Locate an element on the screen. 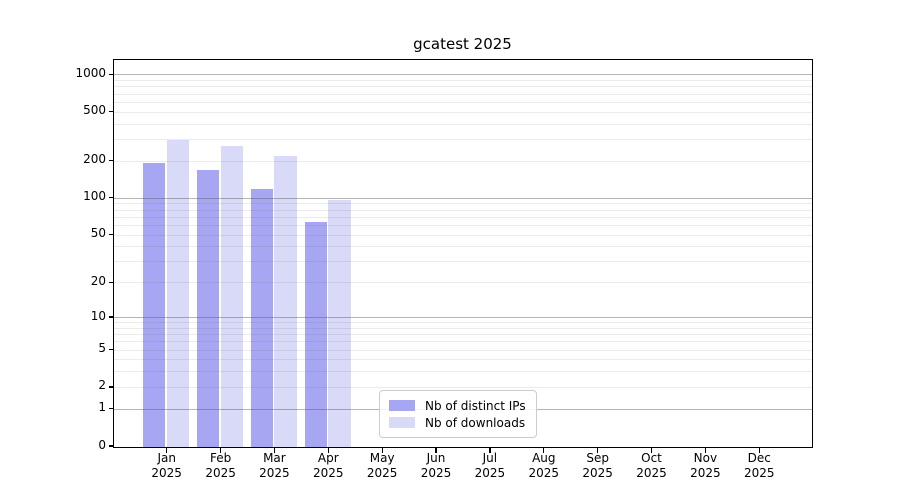 The width and height of the screenshot is (900, 500). x-tick-mark-dec is located at coordinates (759, 450).